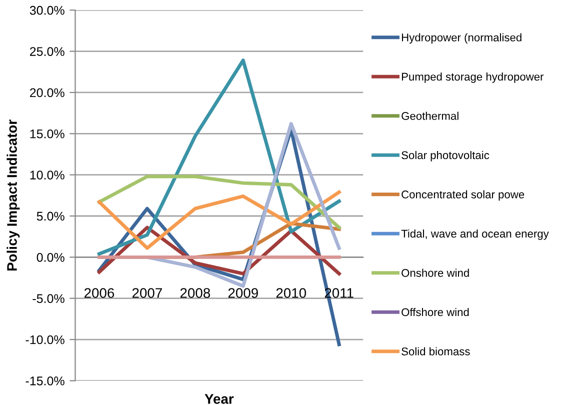 The width and height of the screenshot is (570, 405). What do you see at coordinates (436, 351) in the screenshot?
I see `legend-label: Solid biomass` at bounding box center [436, 351].